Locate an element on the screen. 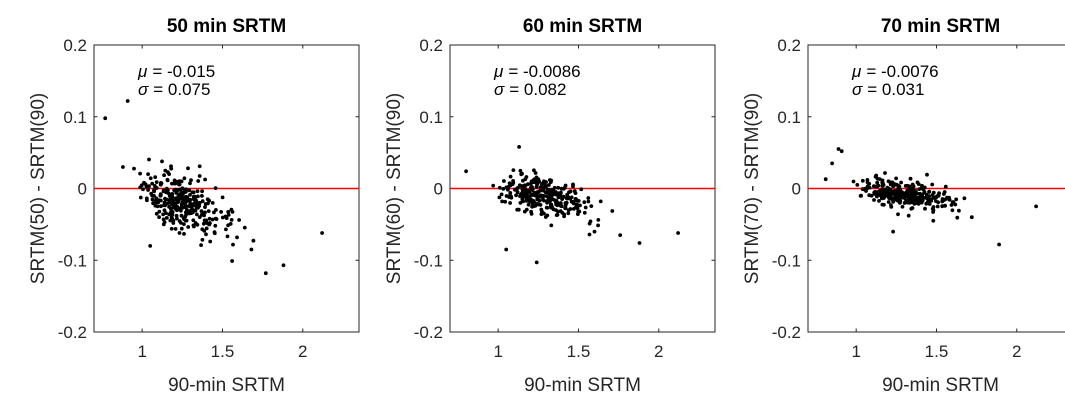 This screenshot has height=407, width=1065. y-tick-label: 0.2 is located at coordinates (431, 45).